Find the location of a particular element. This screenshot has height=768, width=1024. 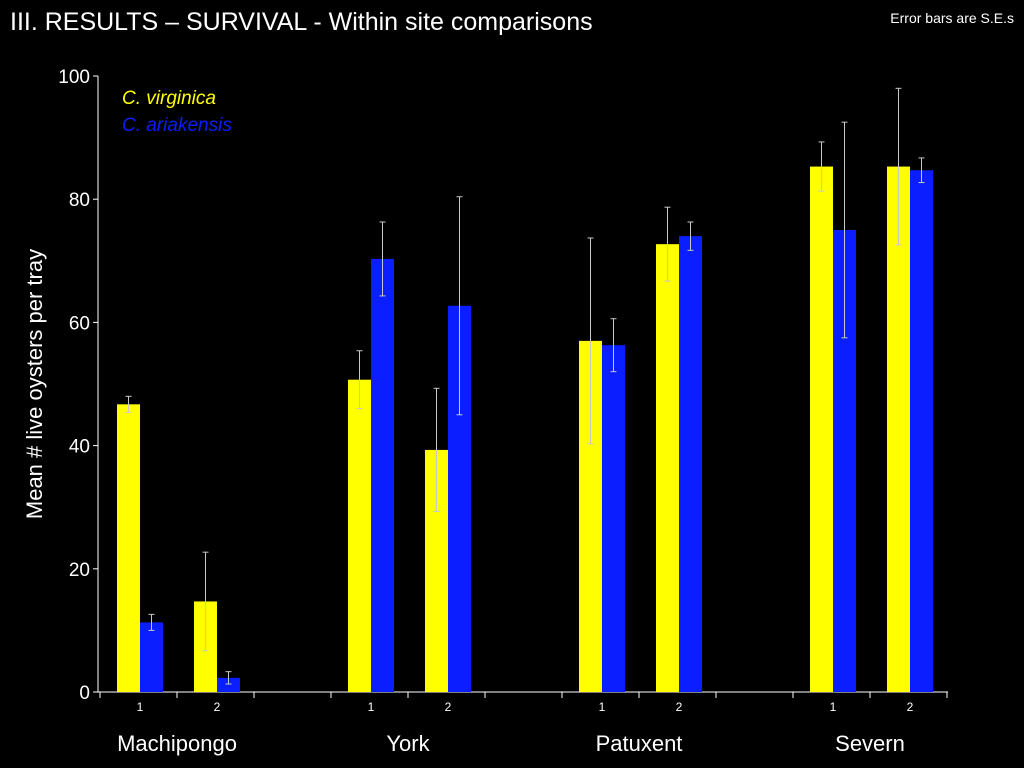

legend-entry-virginica: C. virginica is located at coordinates (169, 98).